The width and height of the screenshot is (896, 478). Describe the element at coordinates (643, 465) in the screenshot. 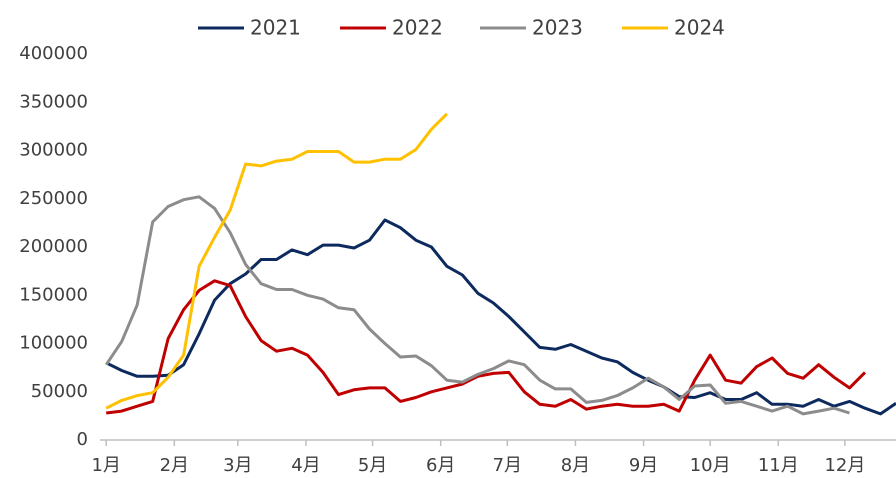

I see `x-tick-label: 9月` at that location.